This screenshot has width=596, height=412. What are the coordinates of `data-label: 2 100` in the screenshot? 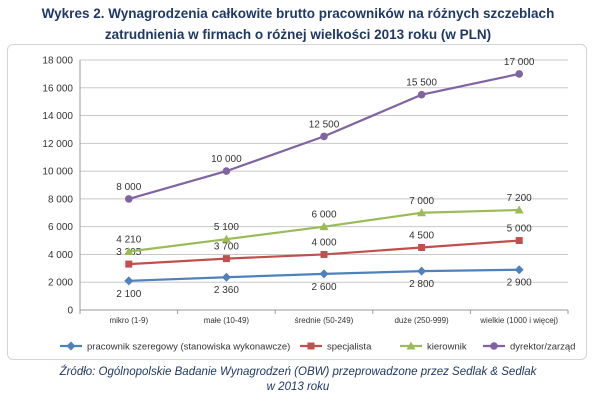 It's located at (128, 294).